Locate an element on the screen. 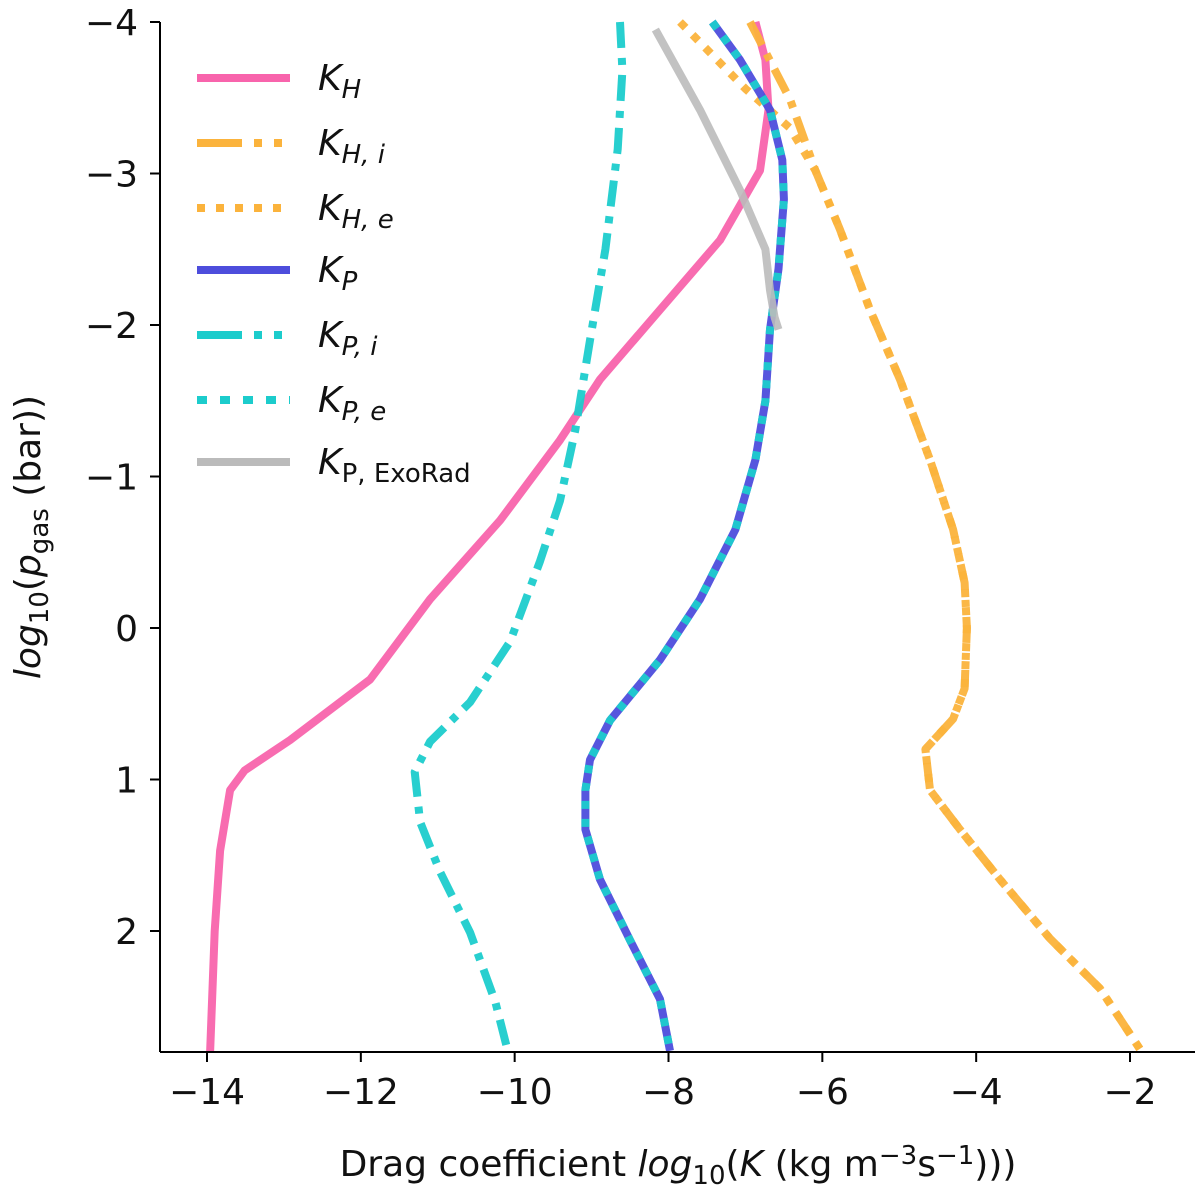 The width and height of the screenshot is (1200, 1193). legend-label-5: KP, e​ is located at coordinates (352, 403).